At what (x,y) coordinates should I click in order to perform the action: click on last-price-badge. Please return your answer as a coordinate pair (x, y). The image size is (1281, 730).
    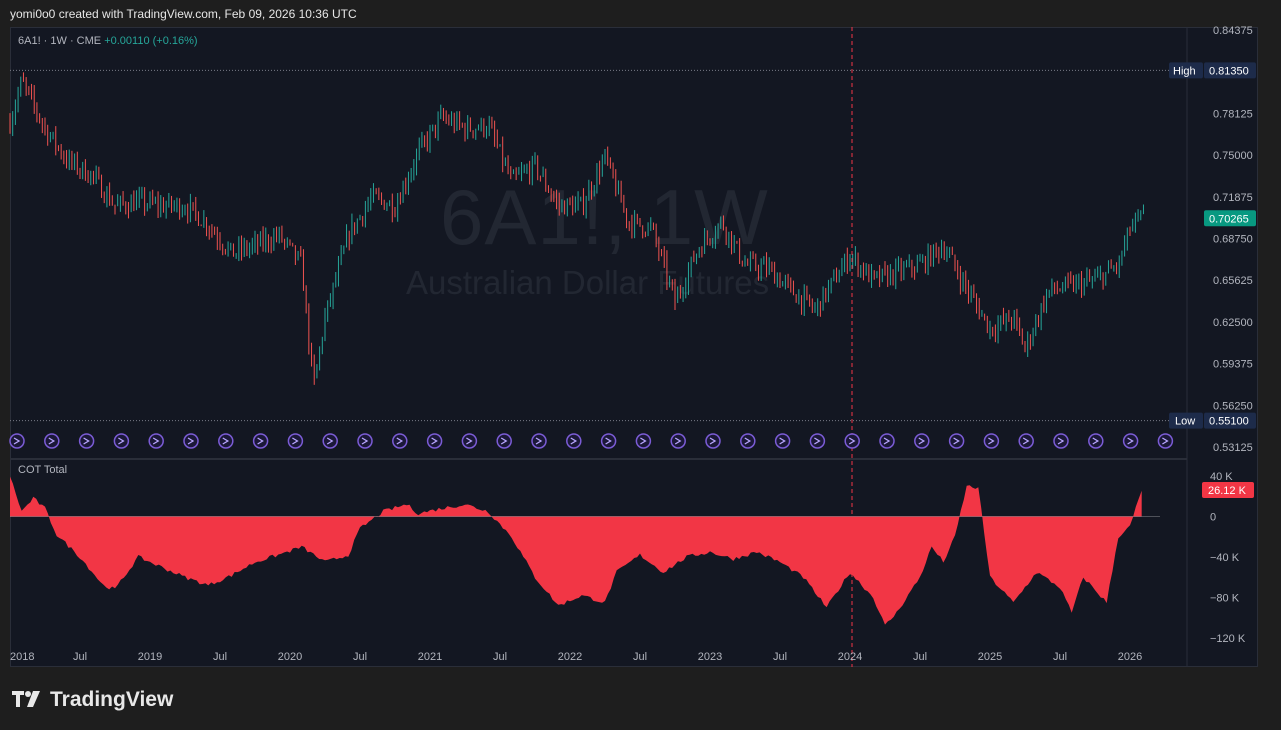
    Looking at the image, I should click on (1230, 218).